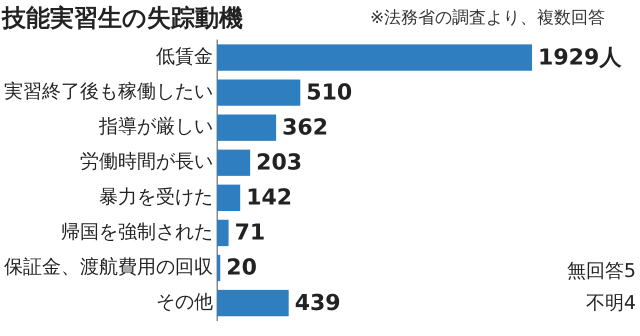 The image size is (640, 336). What do you see at coordinates (108, 91) in the screenshot?
I see `y-tick-label: 実習終了後も稼働したい` at bounding box center [108, 91].